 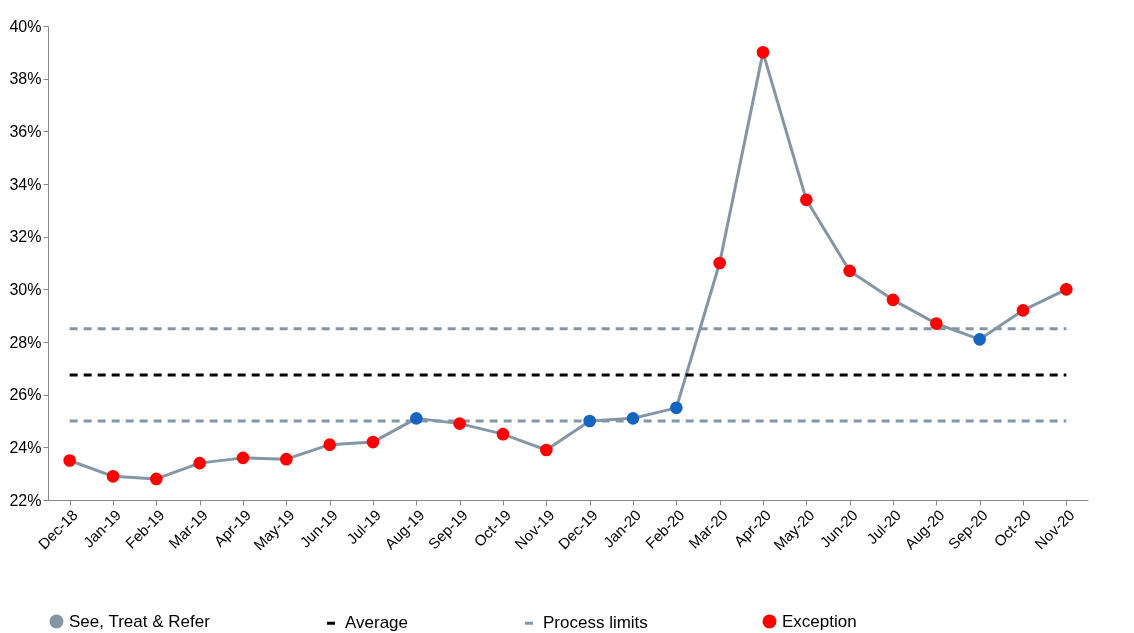 I want to click on y-tick-label: 26%, so click(x=25, y=395).